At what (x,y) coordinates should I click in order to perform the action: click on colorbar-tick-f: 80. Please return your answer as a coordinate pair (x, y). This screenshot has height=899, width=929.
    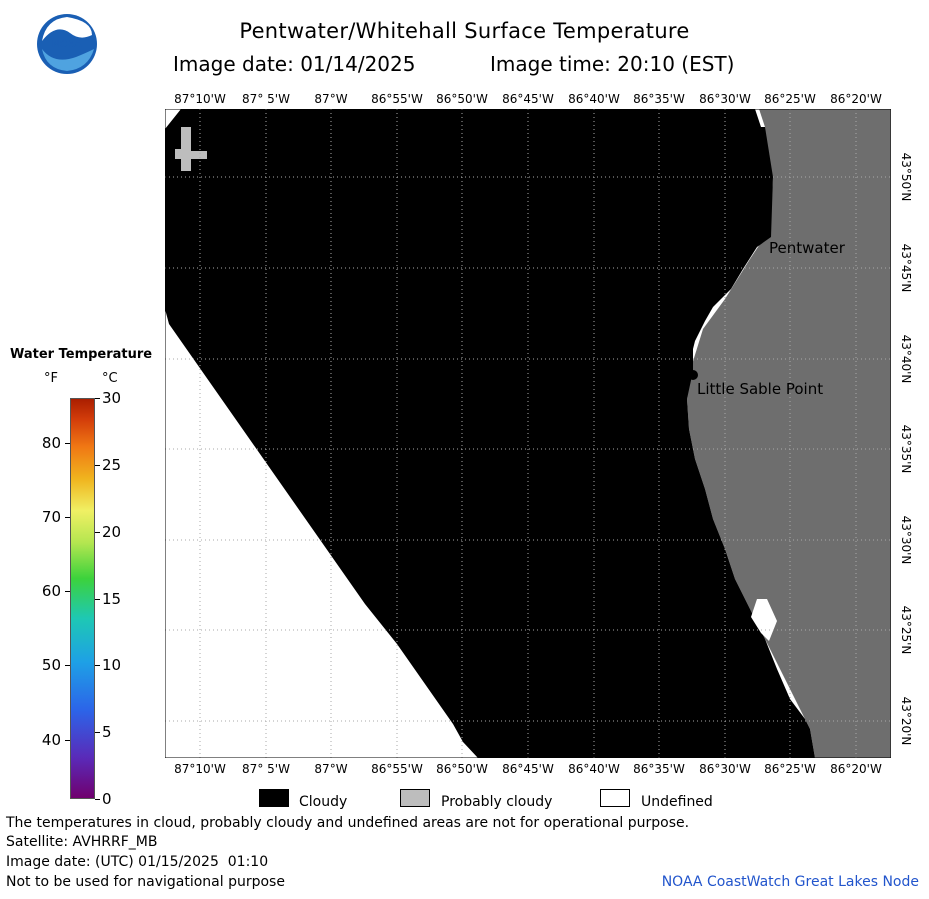
    Looking at the image, I should click on (51, 442).